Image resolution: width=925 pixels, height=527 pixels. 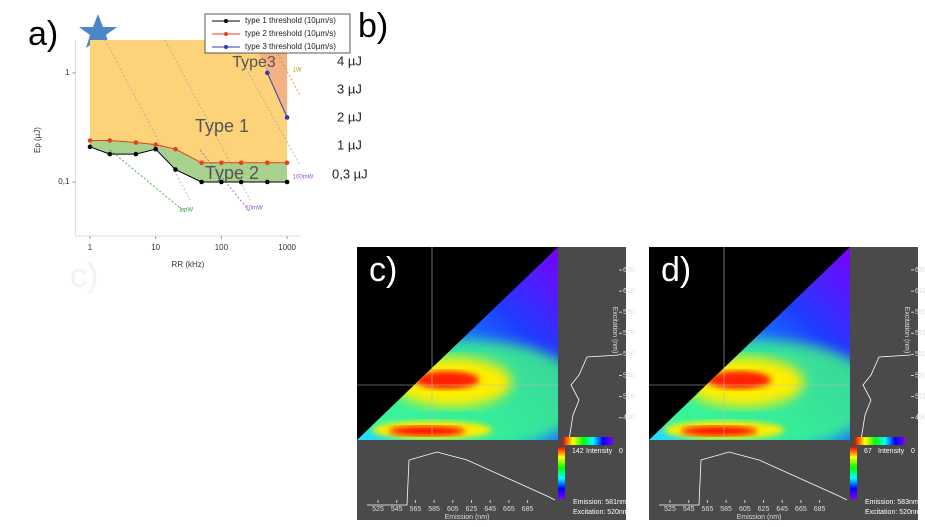 What do you see at coordinates (303, 178) in the screenshot?
I see `power-label: 100mW` at bounding box center [303, 178].